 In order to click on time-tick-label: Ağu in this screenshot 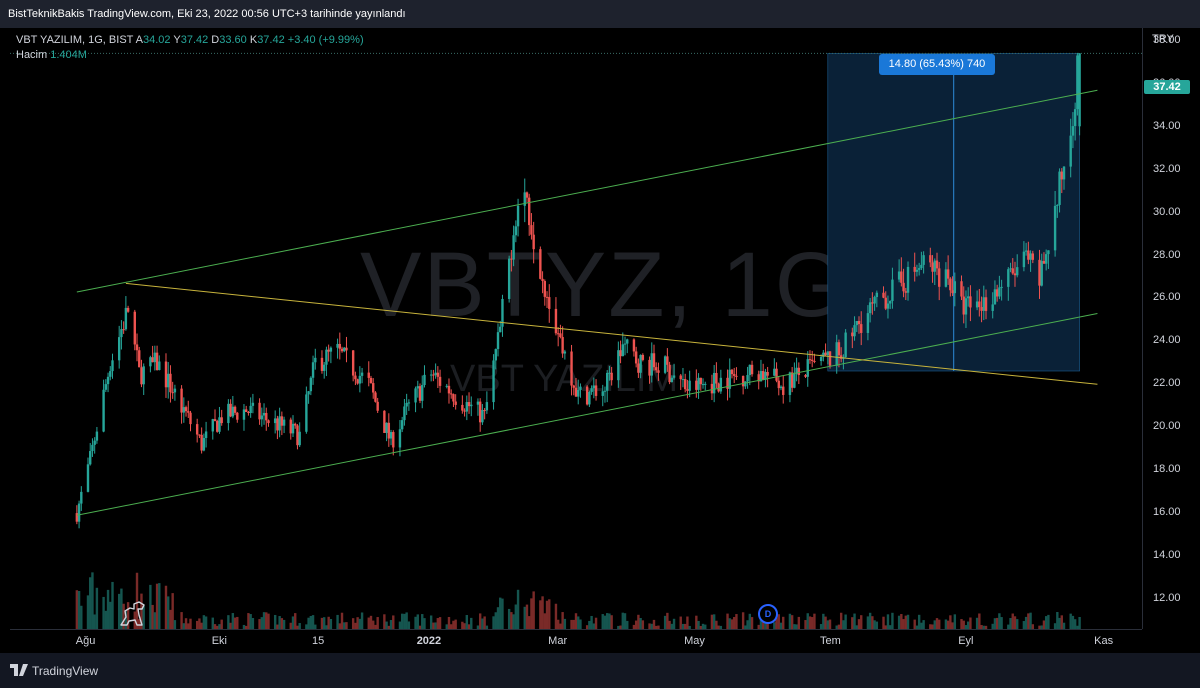, I will do `click(85, 641)`.